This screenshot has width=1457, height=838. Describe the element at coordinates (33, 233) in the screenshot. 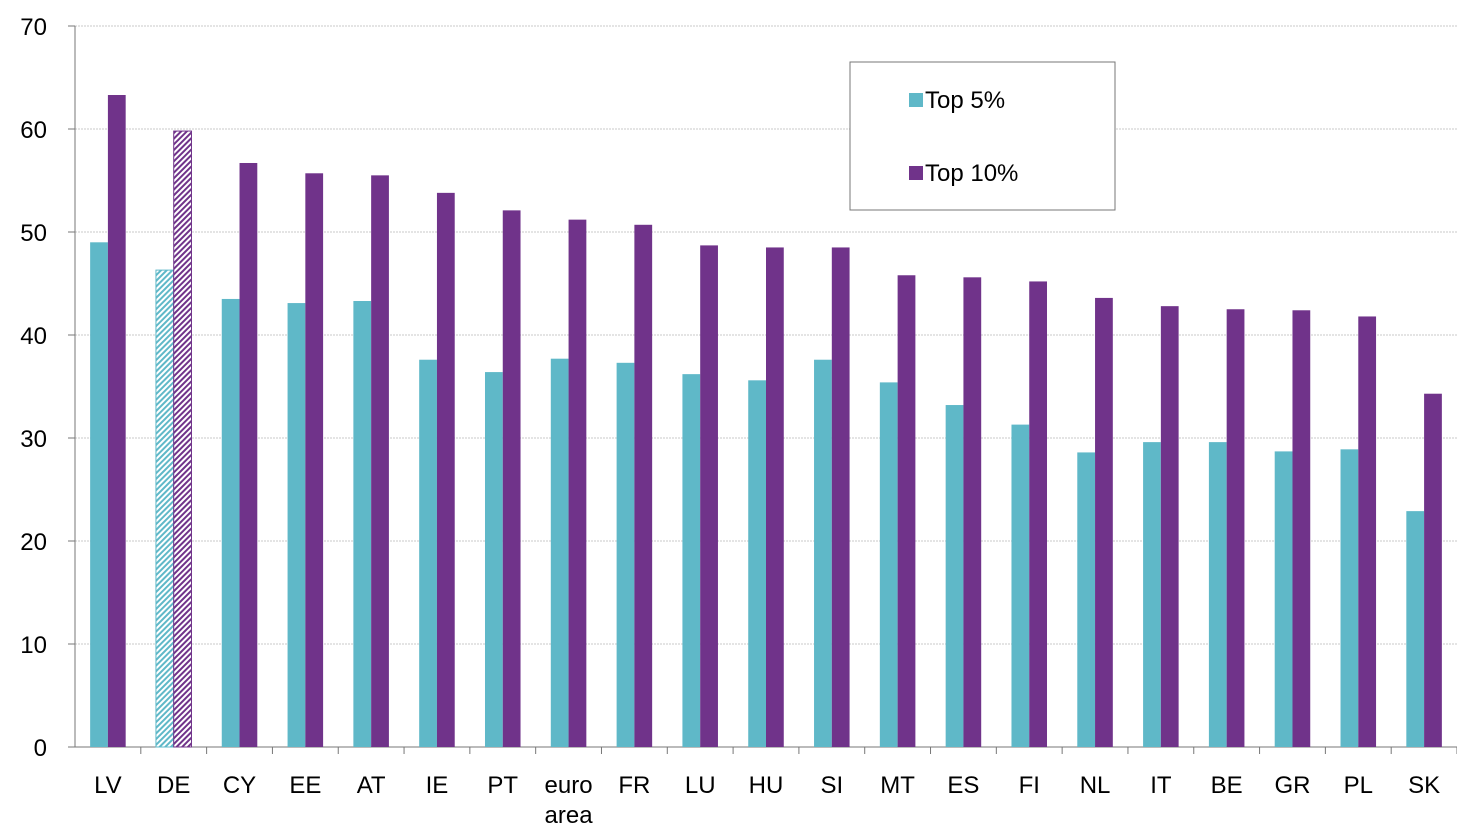

I see `y-tick-label: 50` at that location.